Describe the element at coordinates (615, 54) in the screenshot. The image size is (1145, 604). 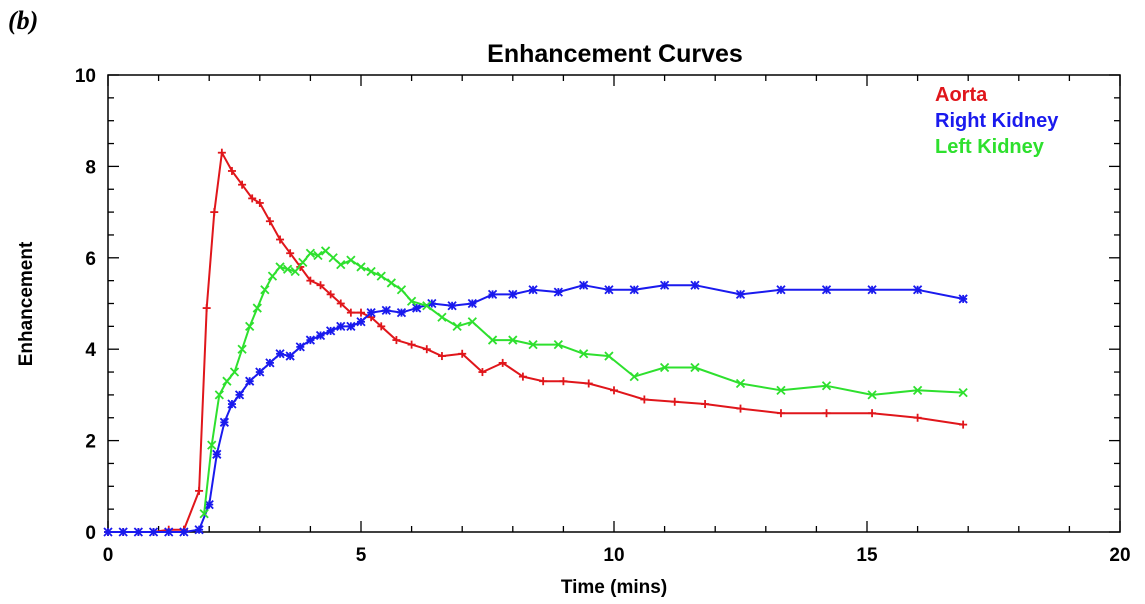
I see `chart-title: Enhancement Curves` at that location.